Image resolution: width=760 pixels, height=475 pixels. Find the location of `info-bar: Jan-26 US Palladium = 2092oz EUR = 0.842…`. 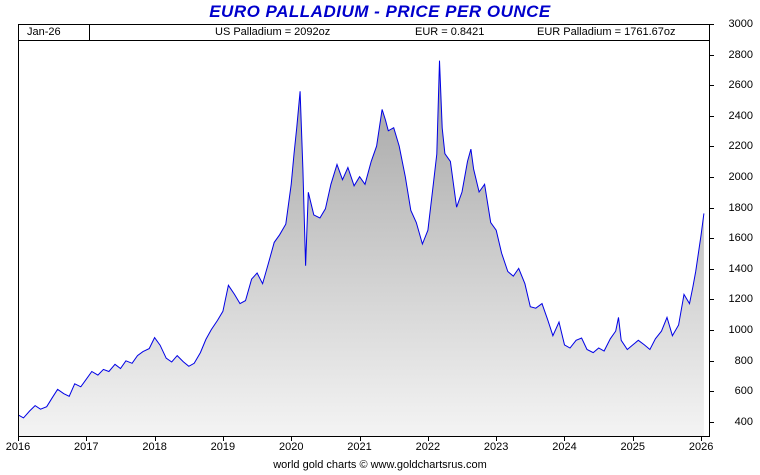

info-bar: Jan-26 US Palladium = 2092oz EUR = 0.842… is located at coordinates (364, 33).